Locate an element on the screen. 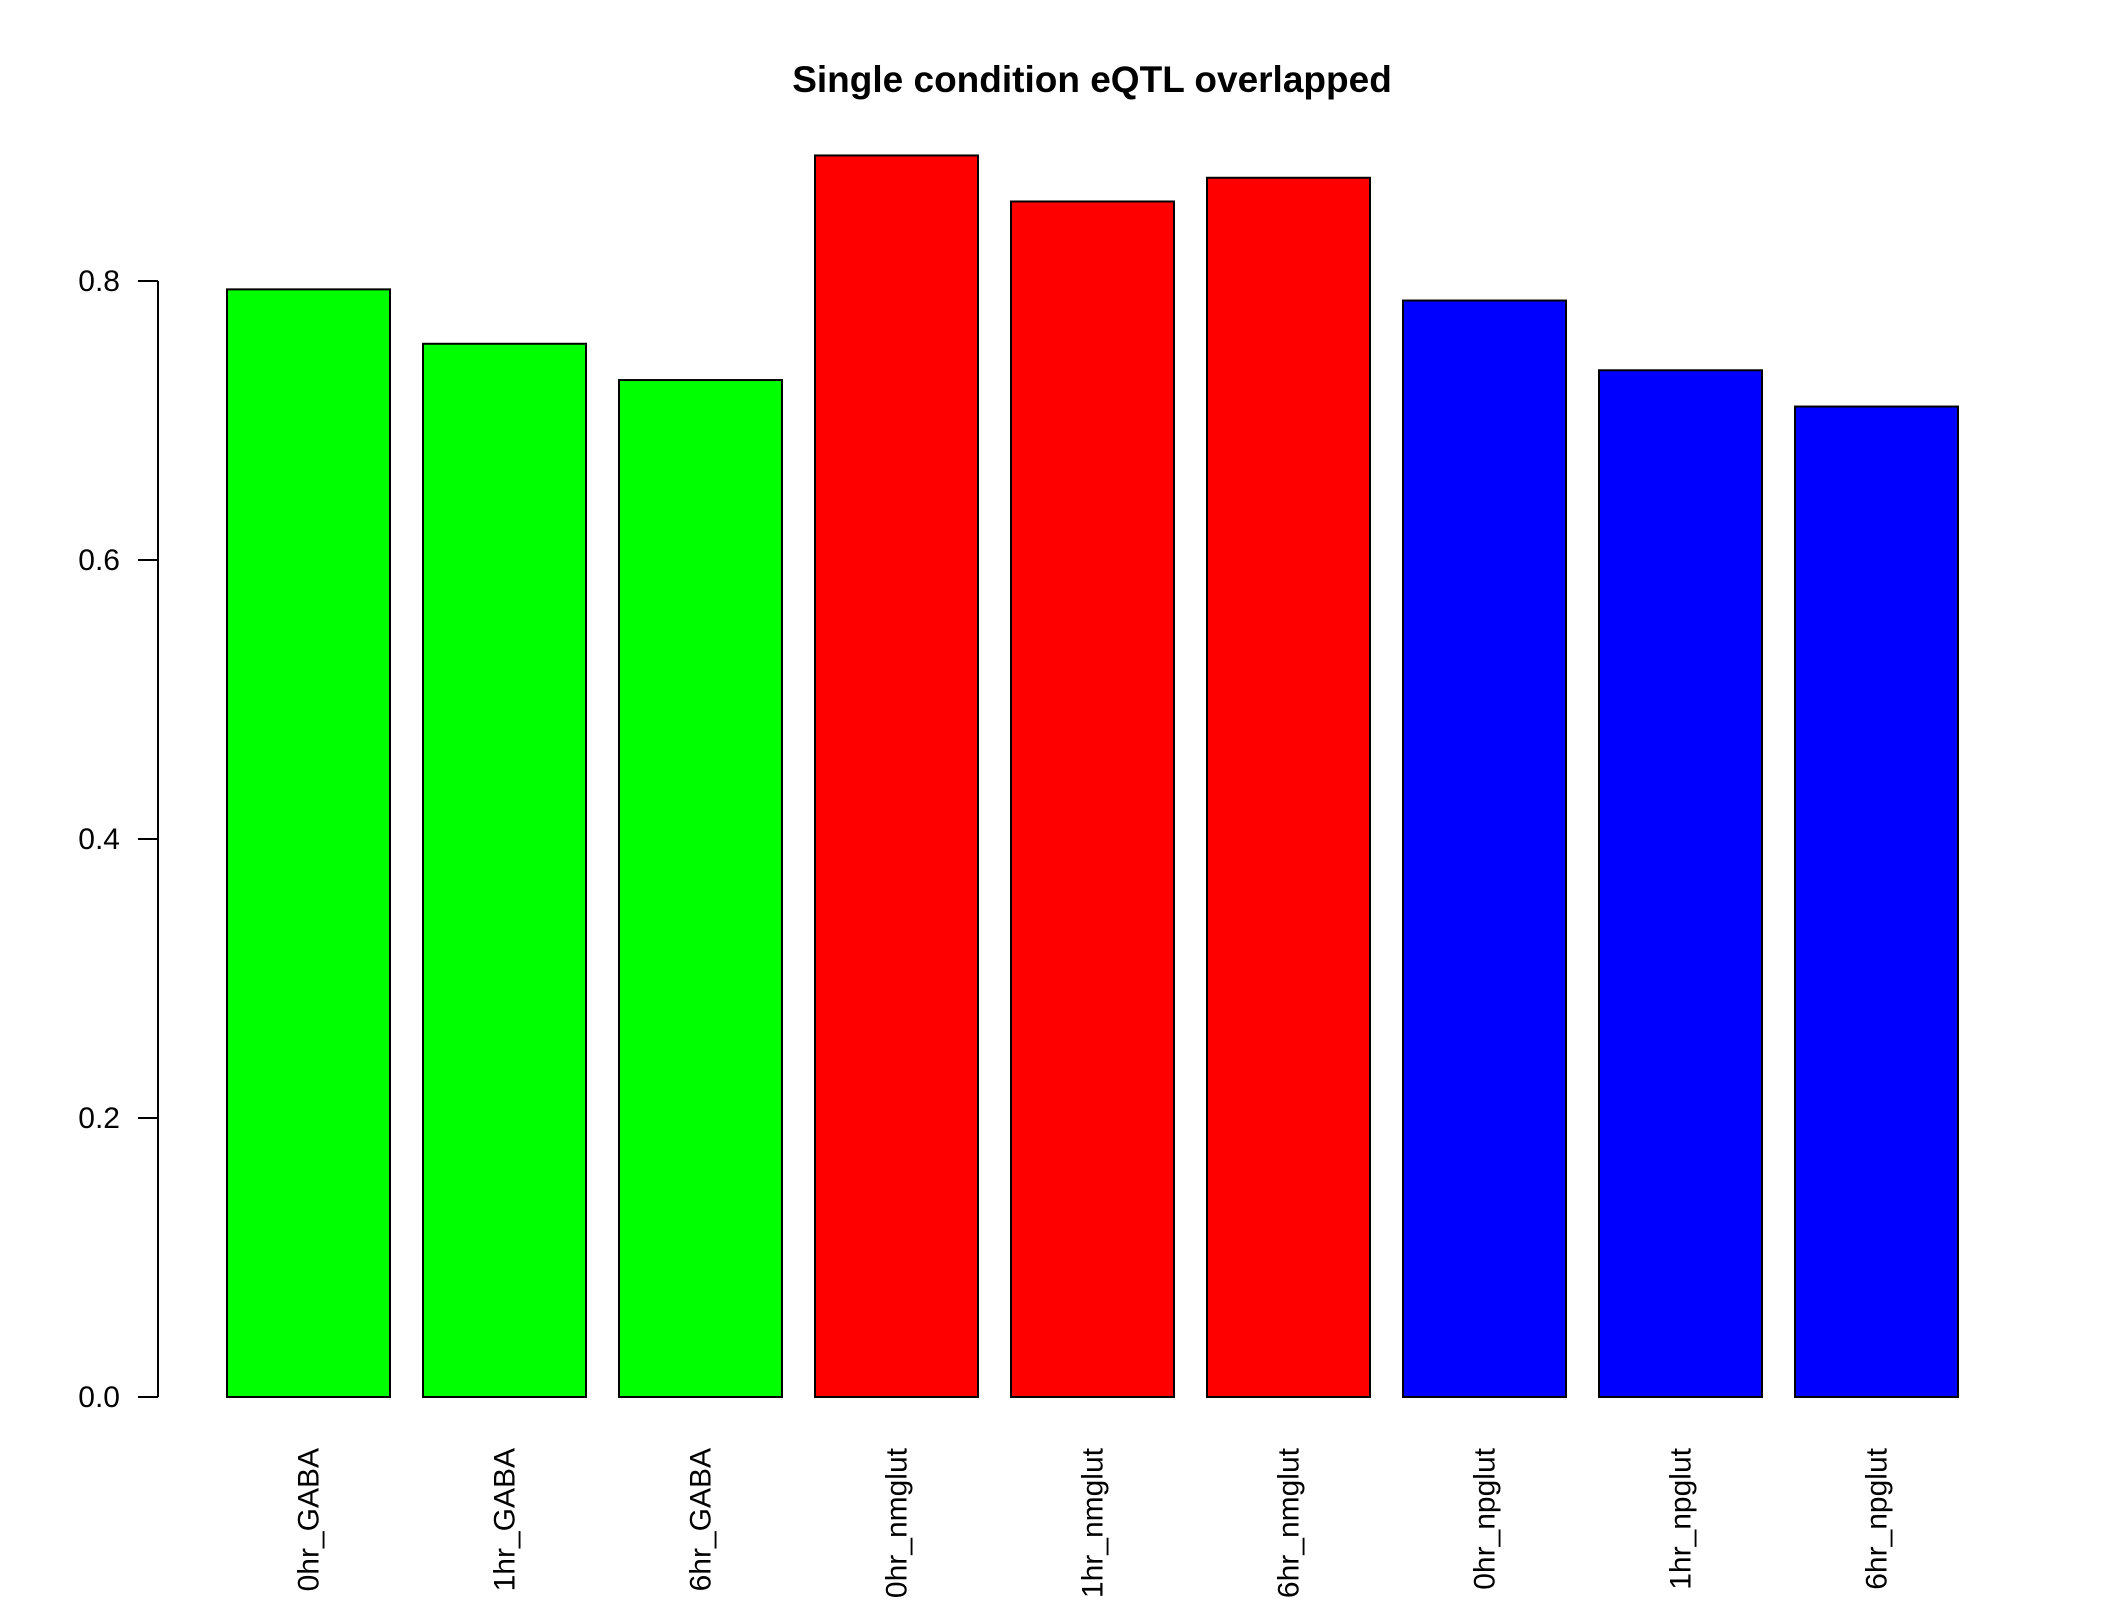 This screenshot has height=1606, width=2108. y-tick-label: 0.6 is located at coordinates (99, 560).